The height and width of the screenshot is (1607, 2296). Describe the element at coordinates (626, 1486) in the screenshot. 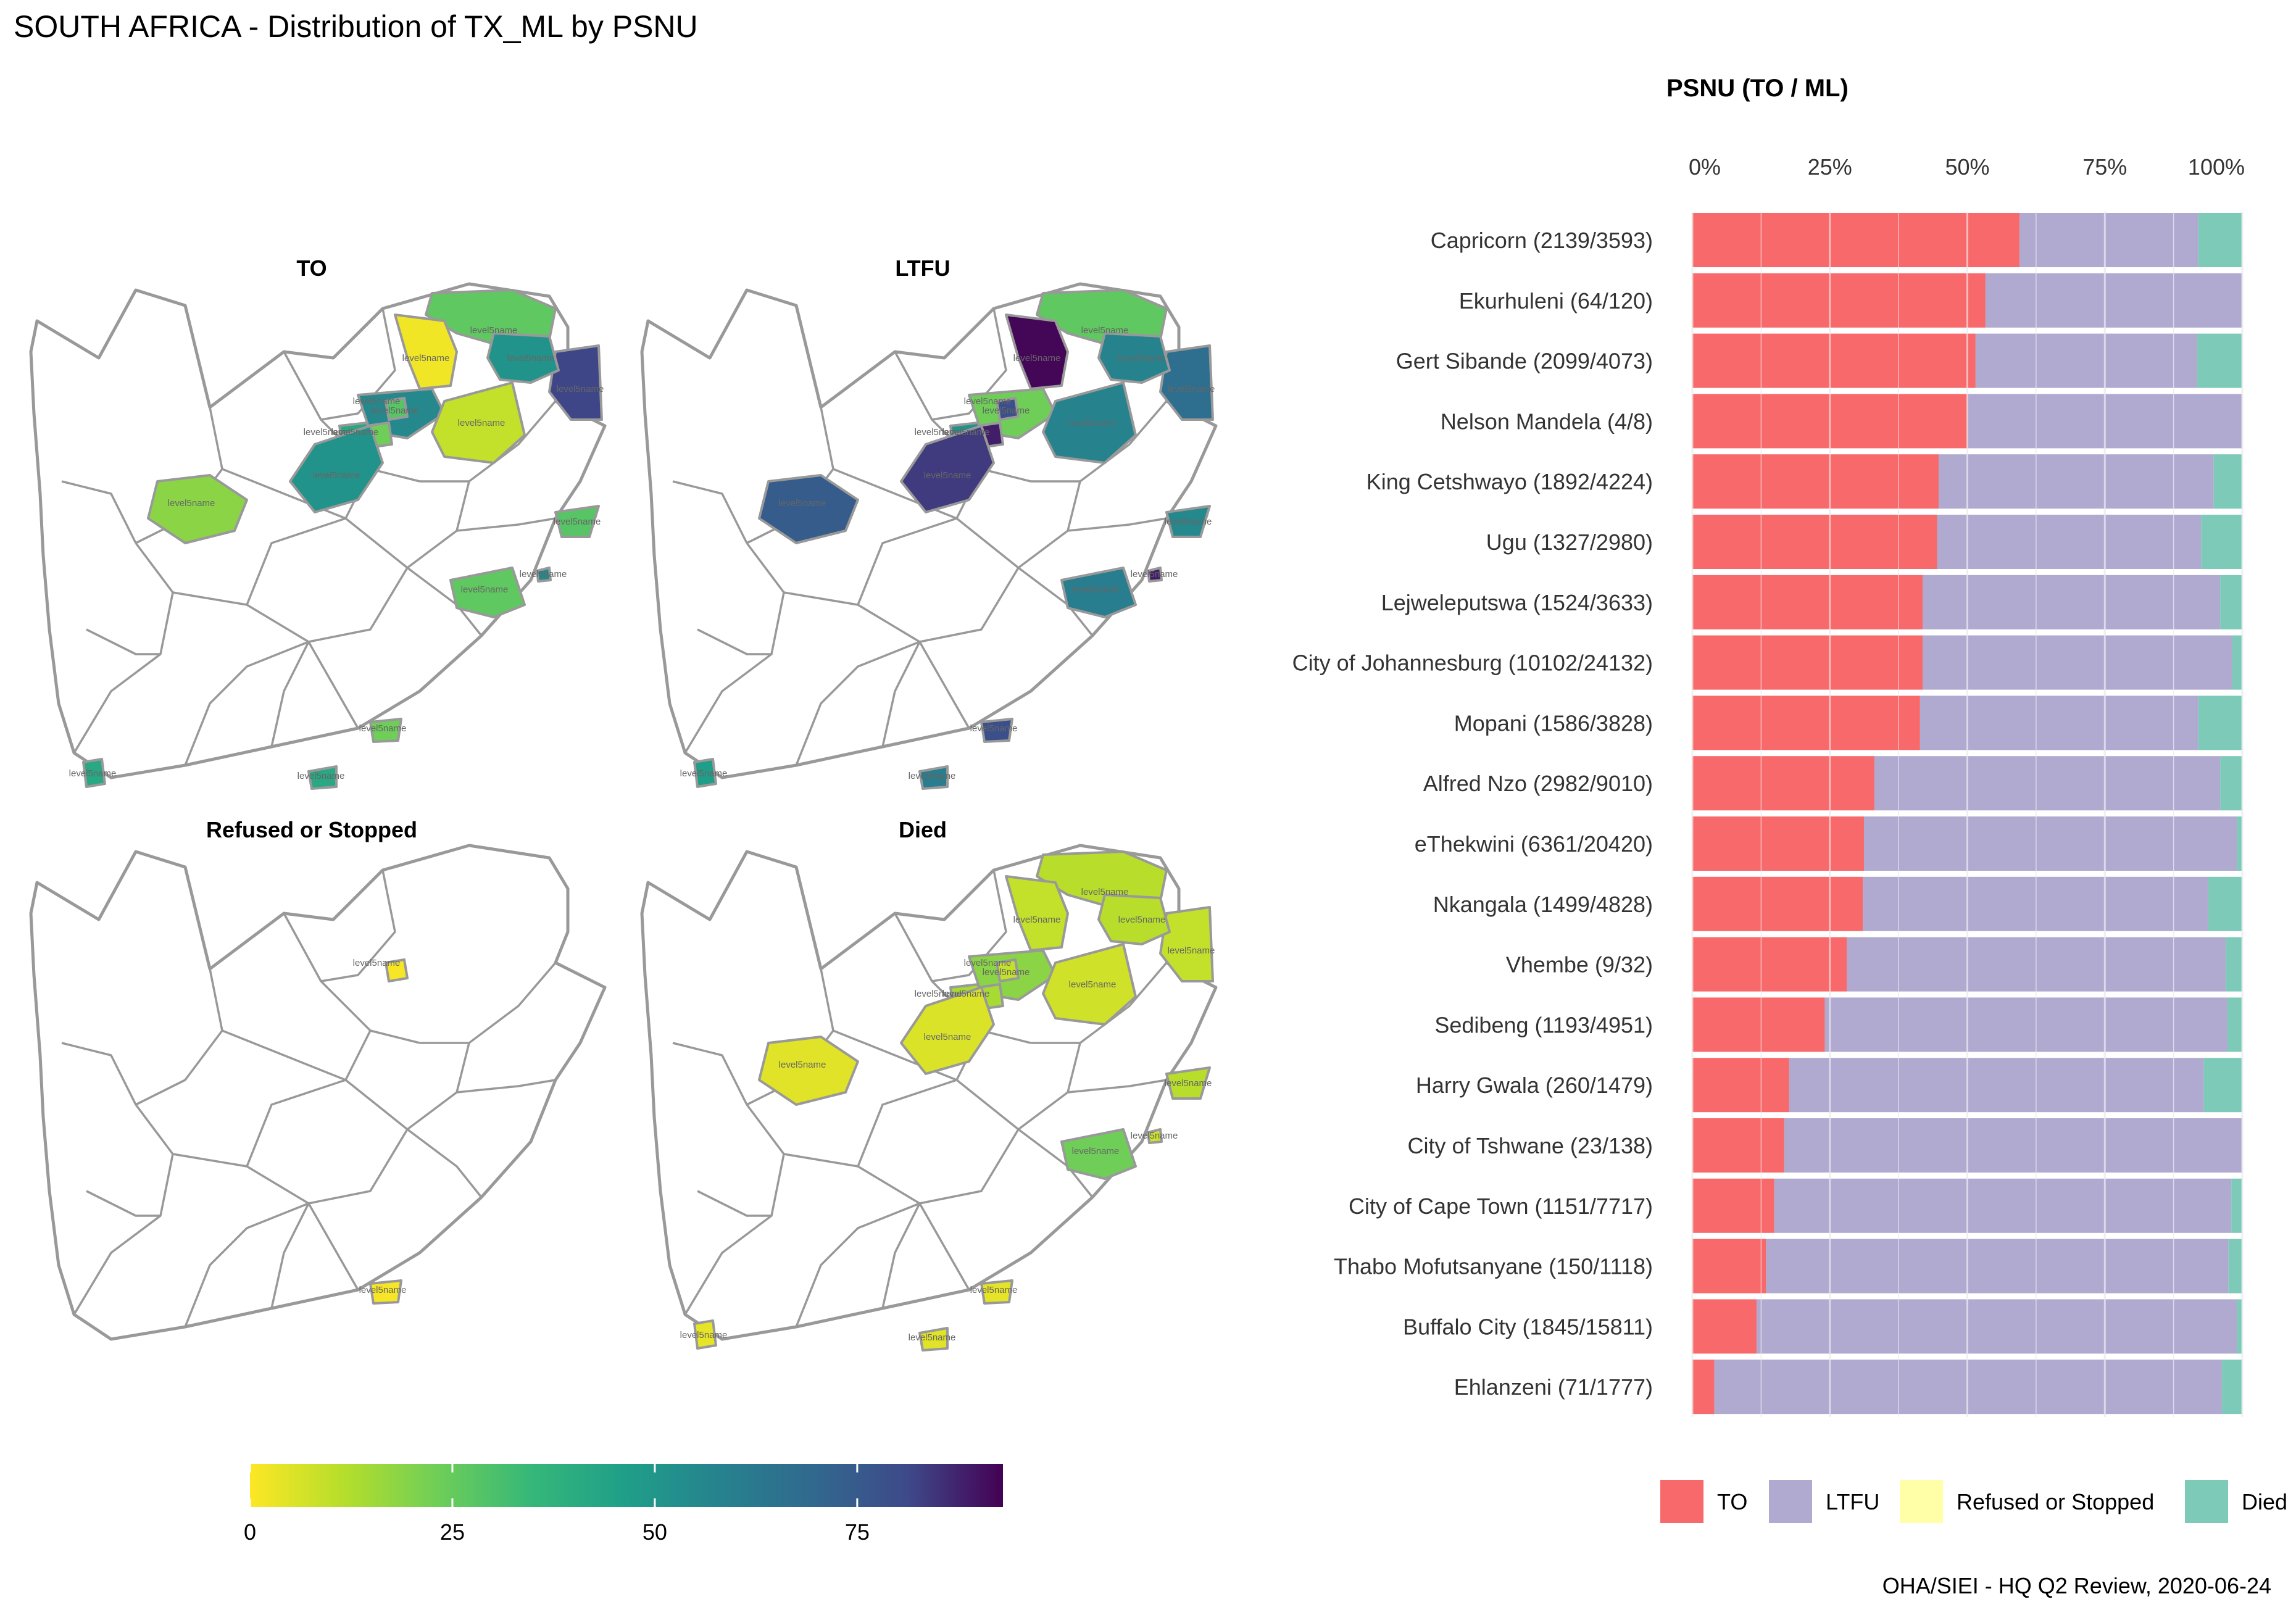

I see `colorbar-gradient` at that location.